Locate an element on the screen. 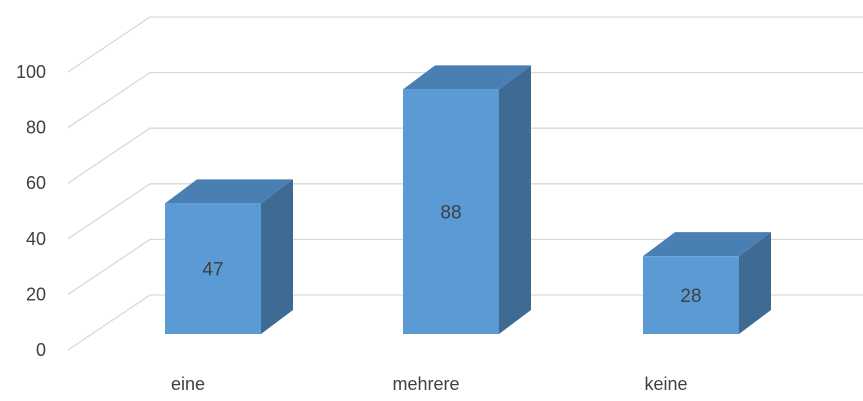 This screenshot has height=401, width=863. bar-data-label: 88 is located at coordinates (450, 213).